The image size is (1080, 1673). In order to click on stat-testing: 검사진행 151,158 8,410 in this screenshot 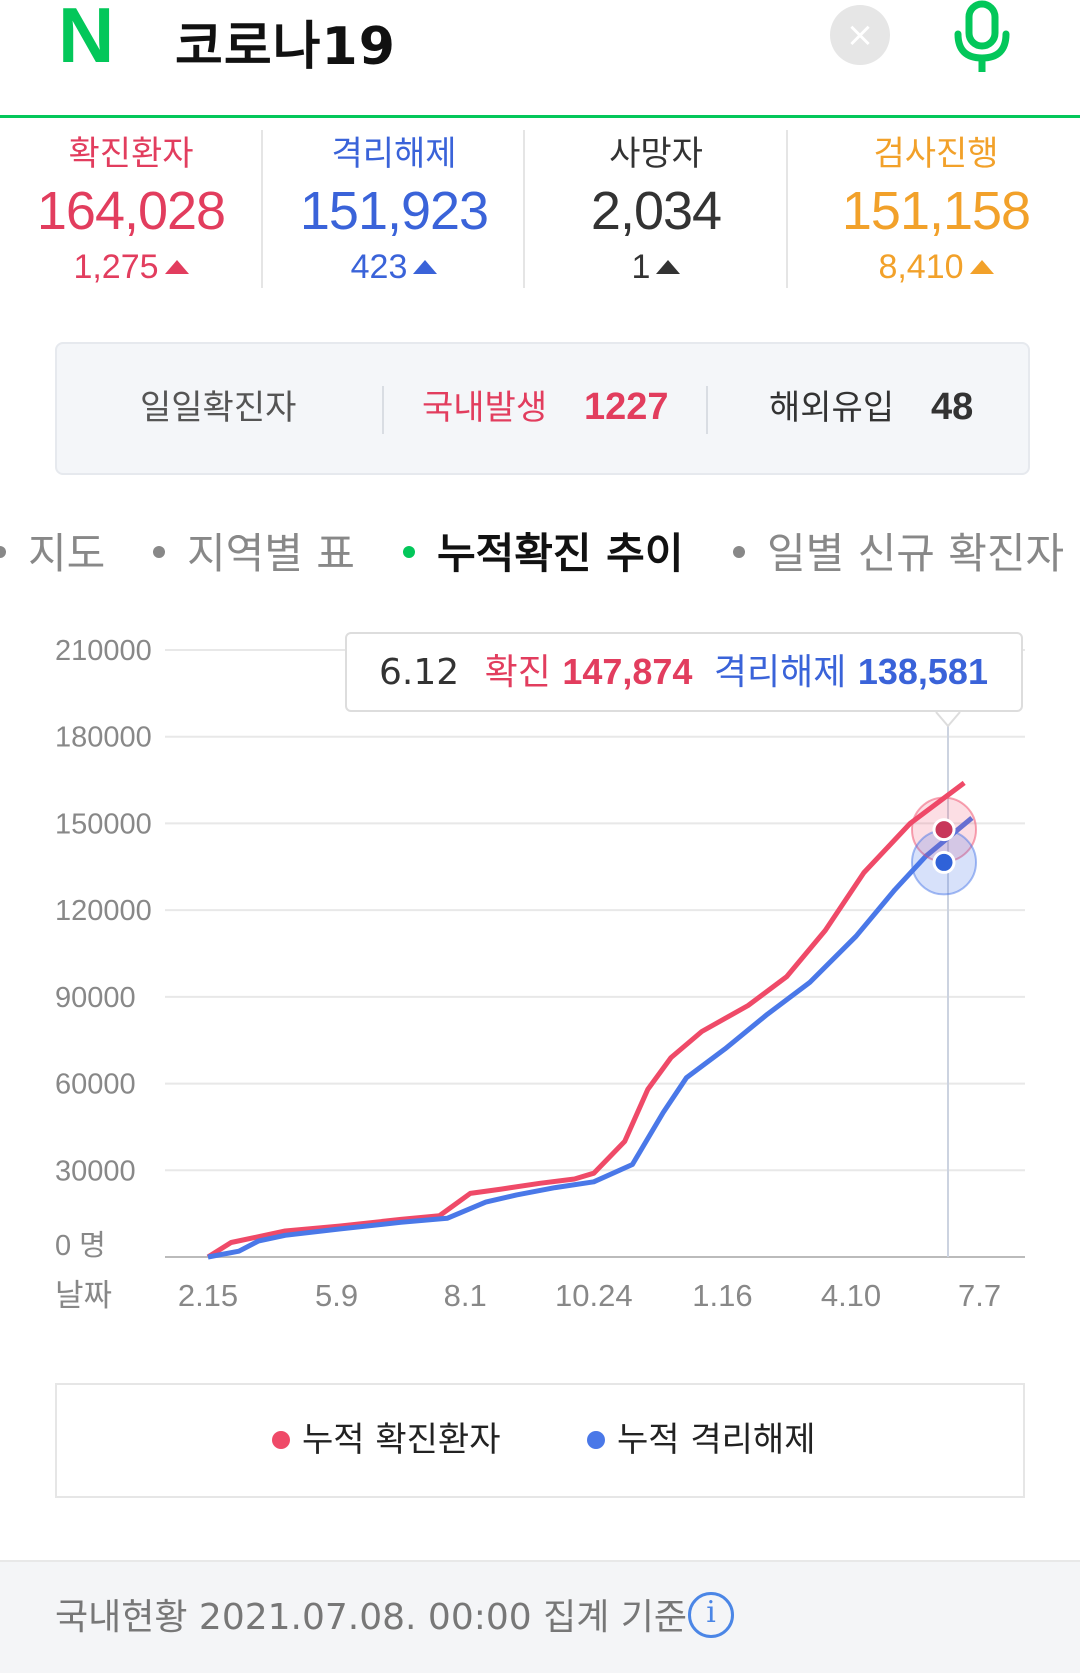, I will do `click(936, 203)`.